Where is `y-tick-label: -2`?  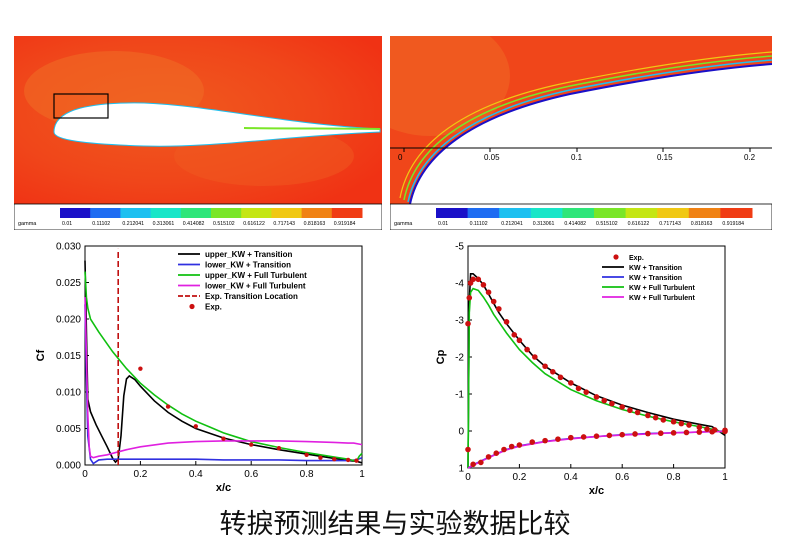
y-tick-label: -2 is located at coordinates (459, 358).